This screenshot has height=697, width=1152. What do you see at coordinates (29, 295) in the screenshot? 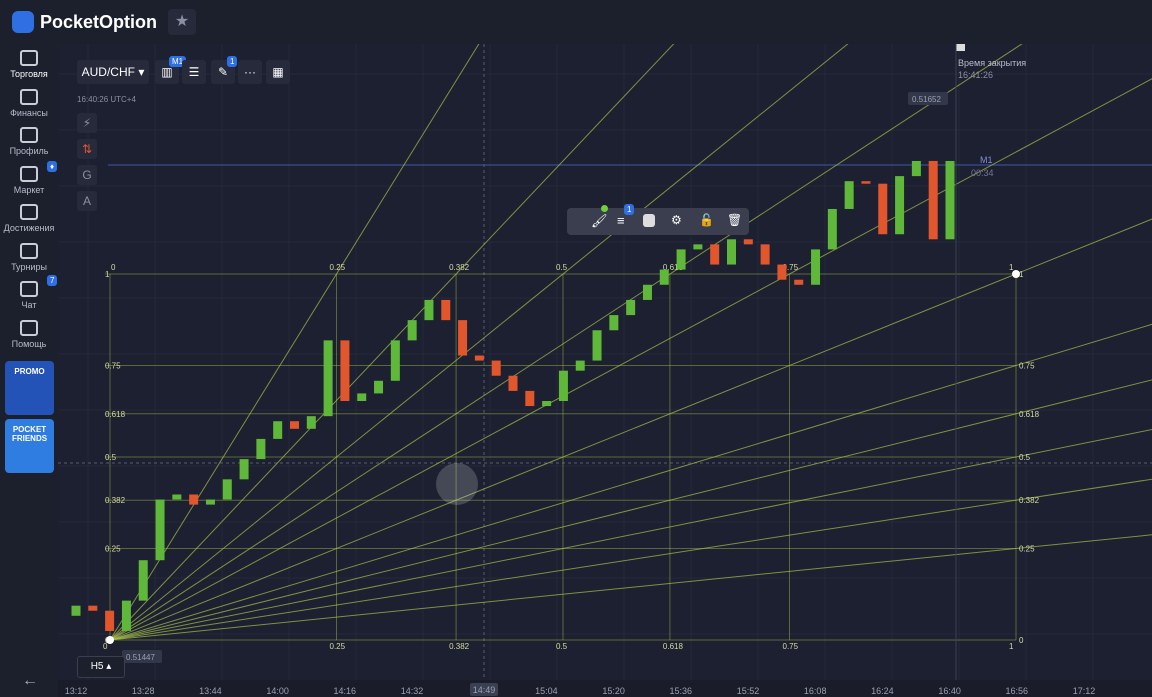
I see `nav-item: Чат` at bounding box center [29, 295].